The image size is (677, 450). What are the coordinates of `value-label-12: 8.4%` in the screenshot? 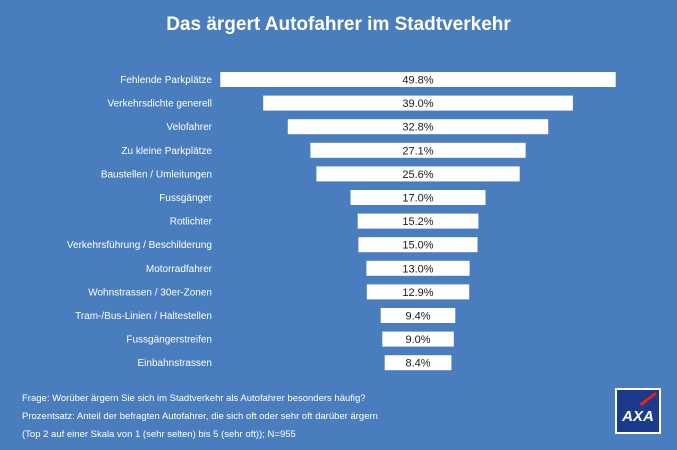 It's located at (417, 364).